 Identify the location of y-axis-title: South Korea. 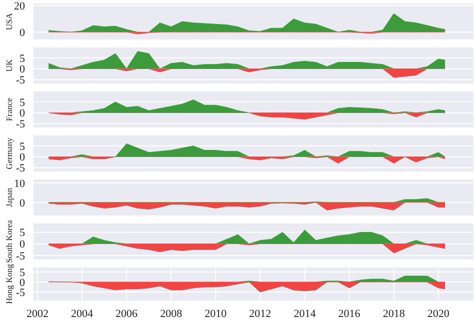
(9, 241).